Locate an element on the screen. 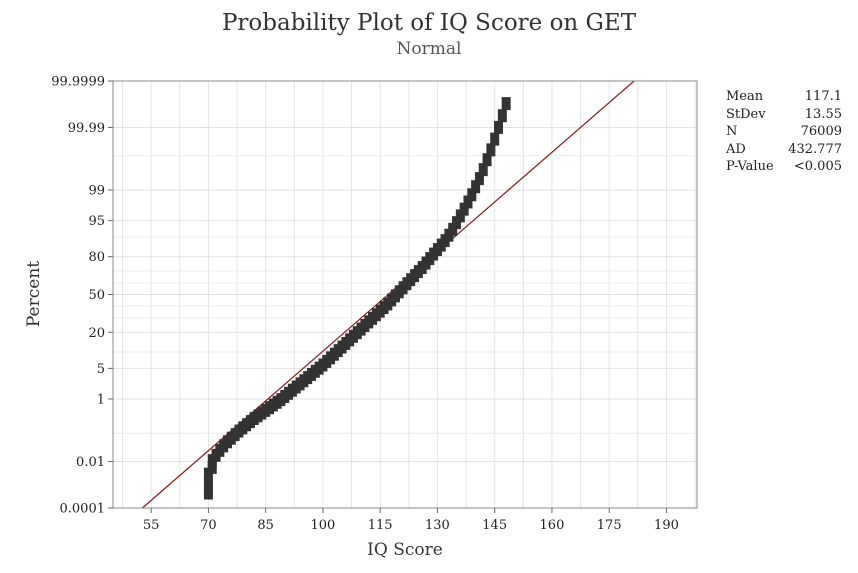 This screenshot has height=573, width=858. stat-value: 432.777 is located at coordinates (815, 149).